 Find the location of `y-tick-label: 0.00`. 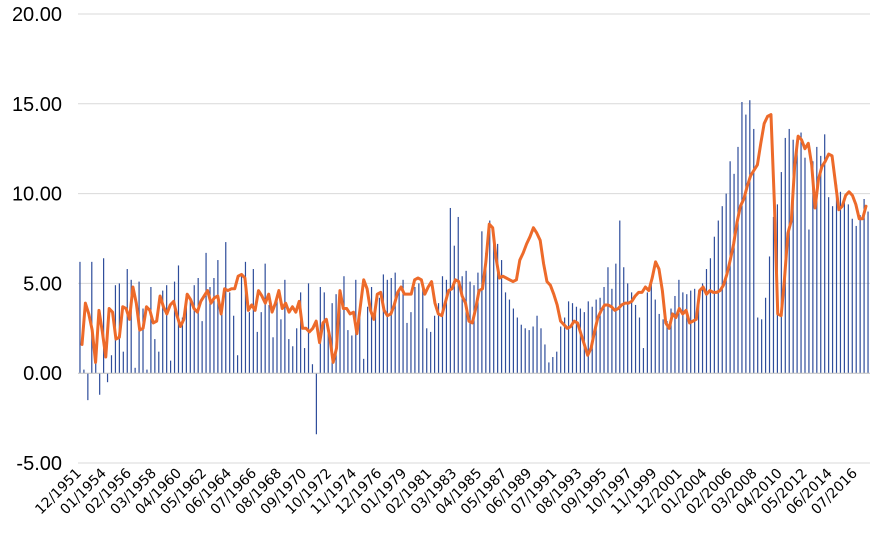

y-tick-label: 0.00 is located at coordinates (42, 374).